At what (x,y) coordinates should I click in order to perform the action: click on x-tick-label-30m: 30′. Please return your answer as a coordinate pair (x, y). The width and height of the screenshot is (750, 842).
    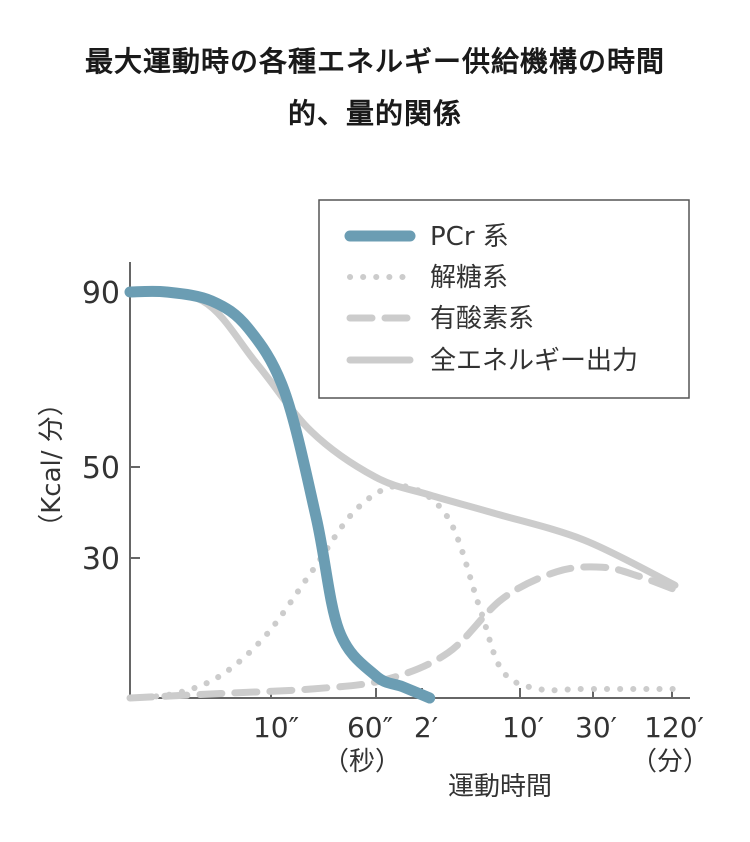
    Looking at the image, I should click on (596, 727).